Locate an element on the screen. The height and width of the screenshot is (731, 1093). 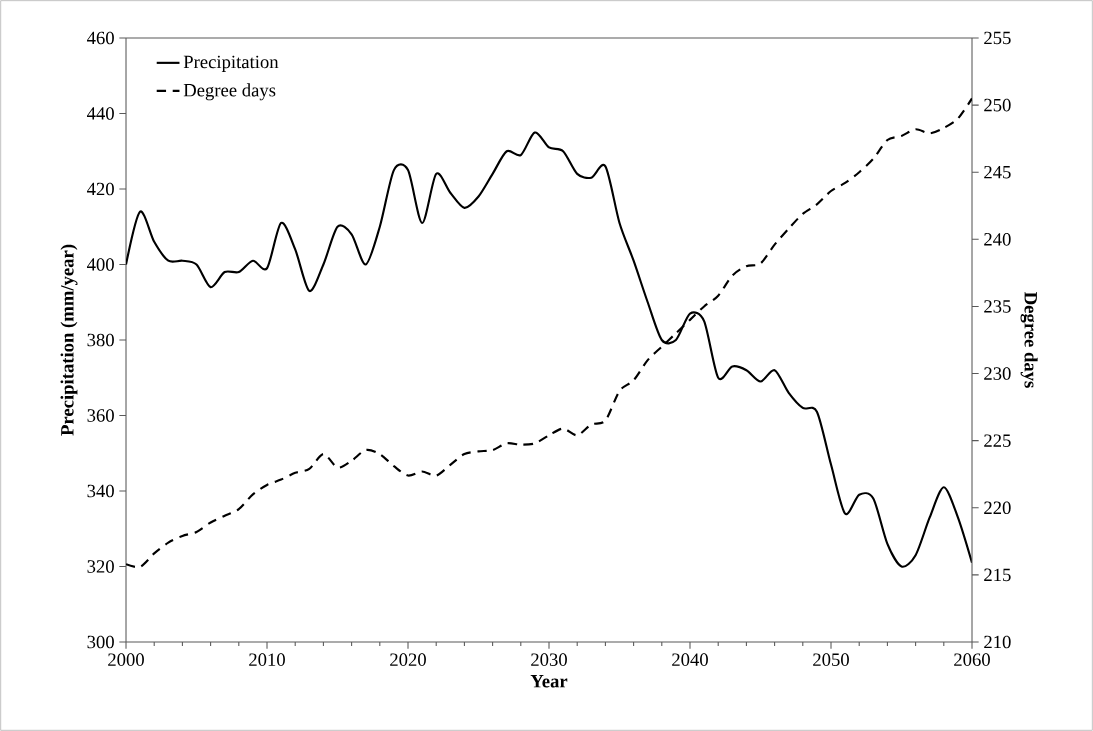
y2-tick-label: 225 is located at coordinates (997, 440).